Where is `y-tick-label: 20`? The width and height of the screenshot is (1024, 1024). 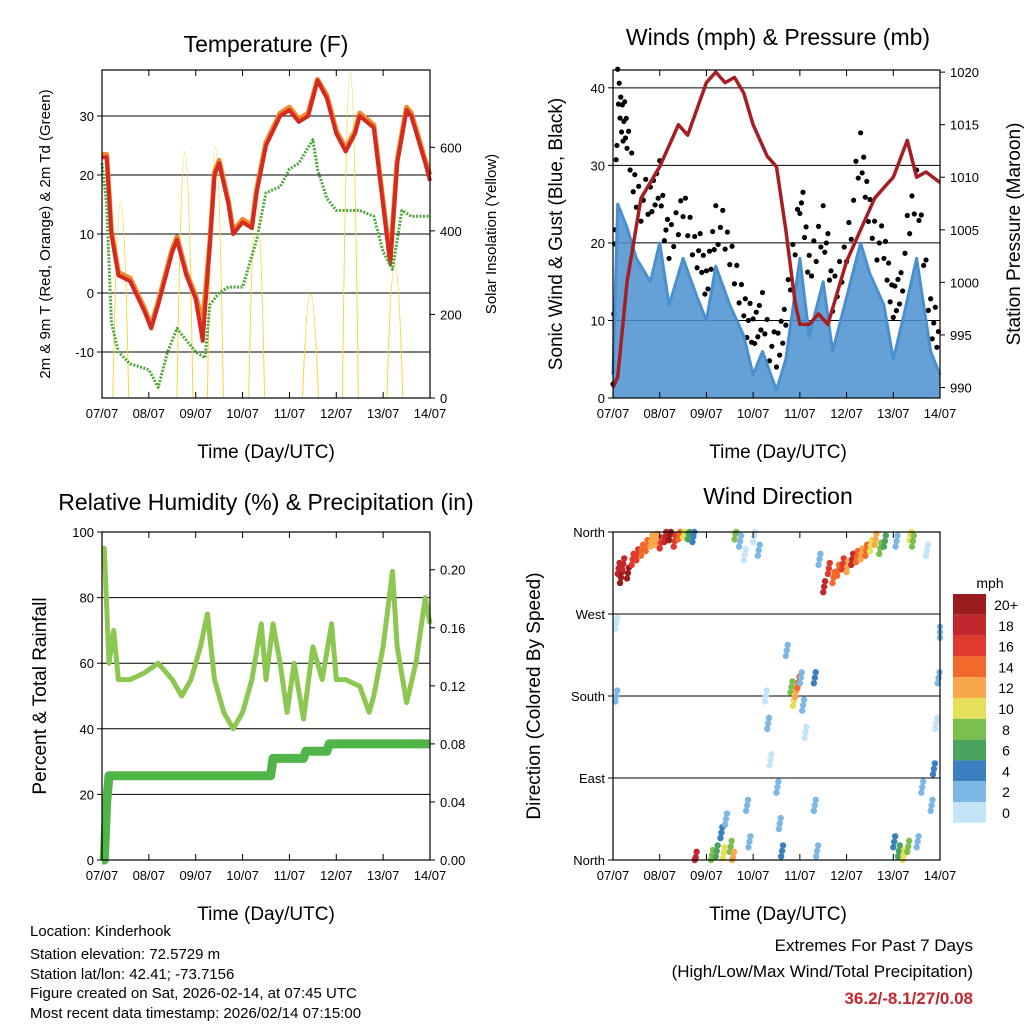 y-tick-label: 20 is located at coordinates (87, 175).